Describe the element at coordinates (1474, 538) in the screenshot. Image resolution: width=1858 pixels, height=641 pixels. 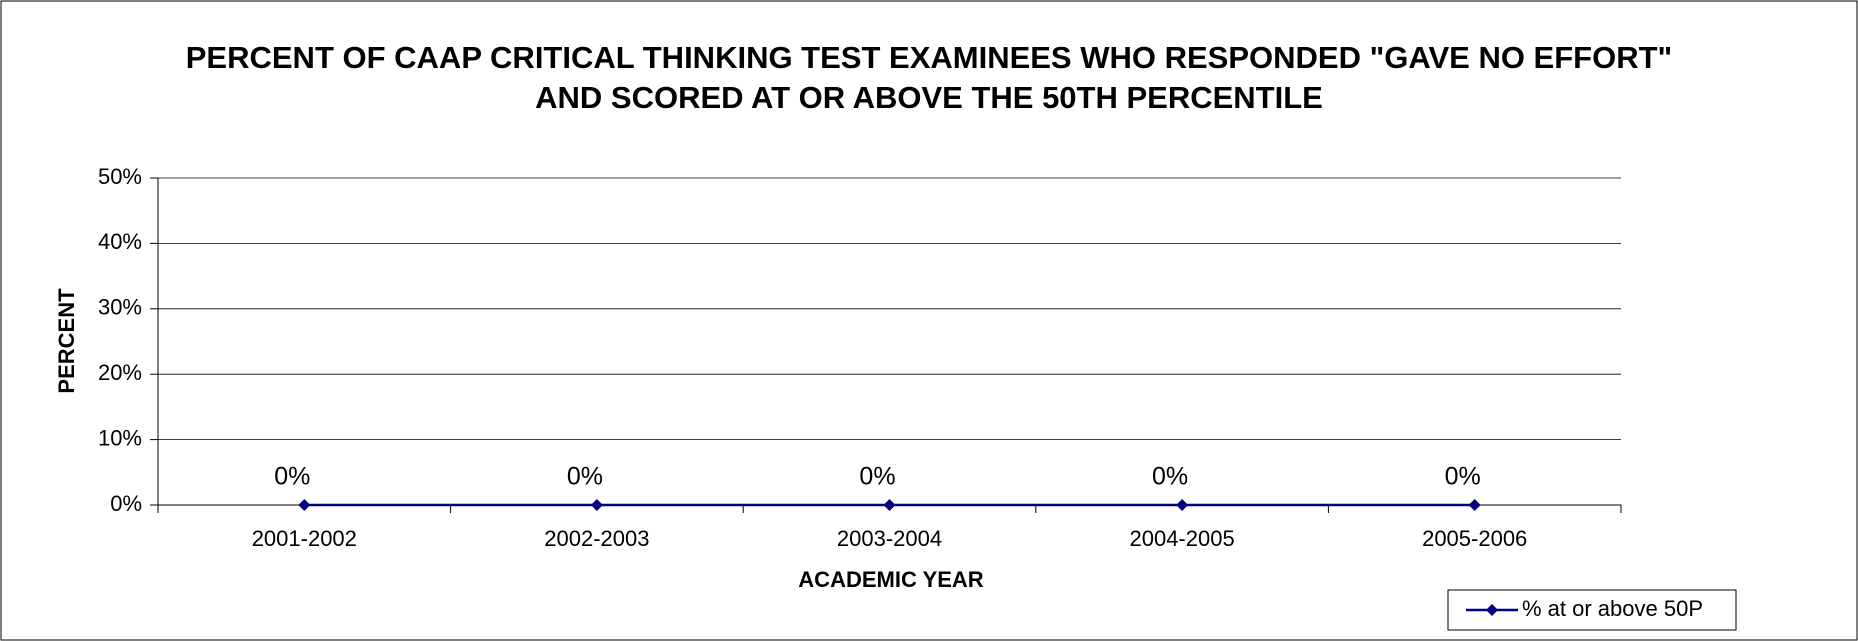
I see `x-tick-label: 2005-2006` at that location.